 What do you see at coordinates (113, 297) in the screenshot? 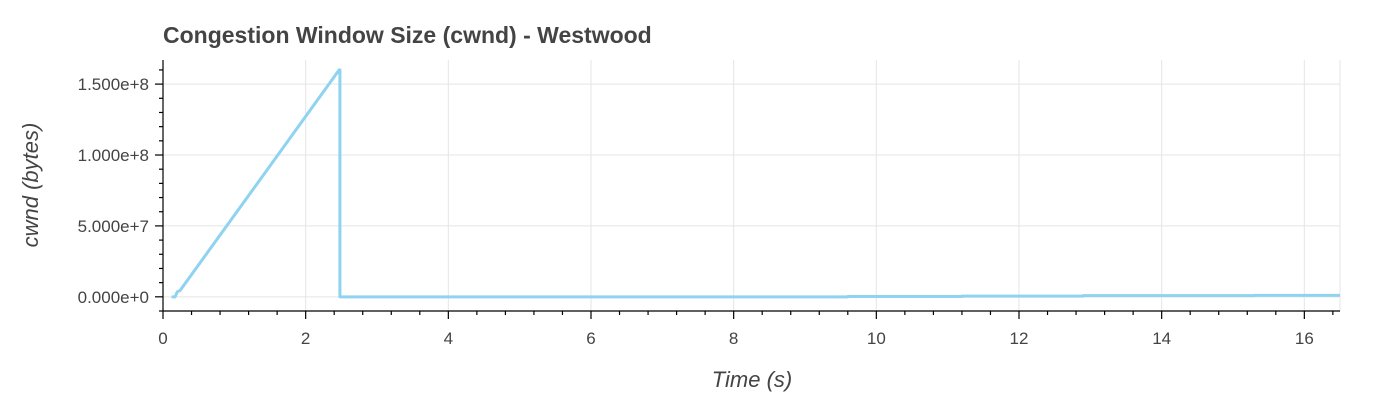
I see `y-tick-label: 0.000e+0` at bounding box center [113, 297].